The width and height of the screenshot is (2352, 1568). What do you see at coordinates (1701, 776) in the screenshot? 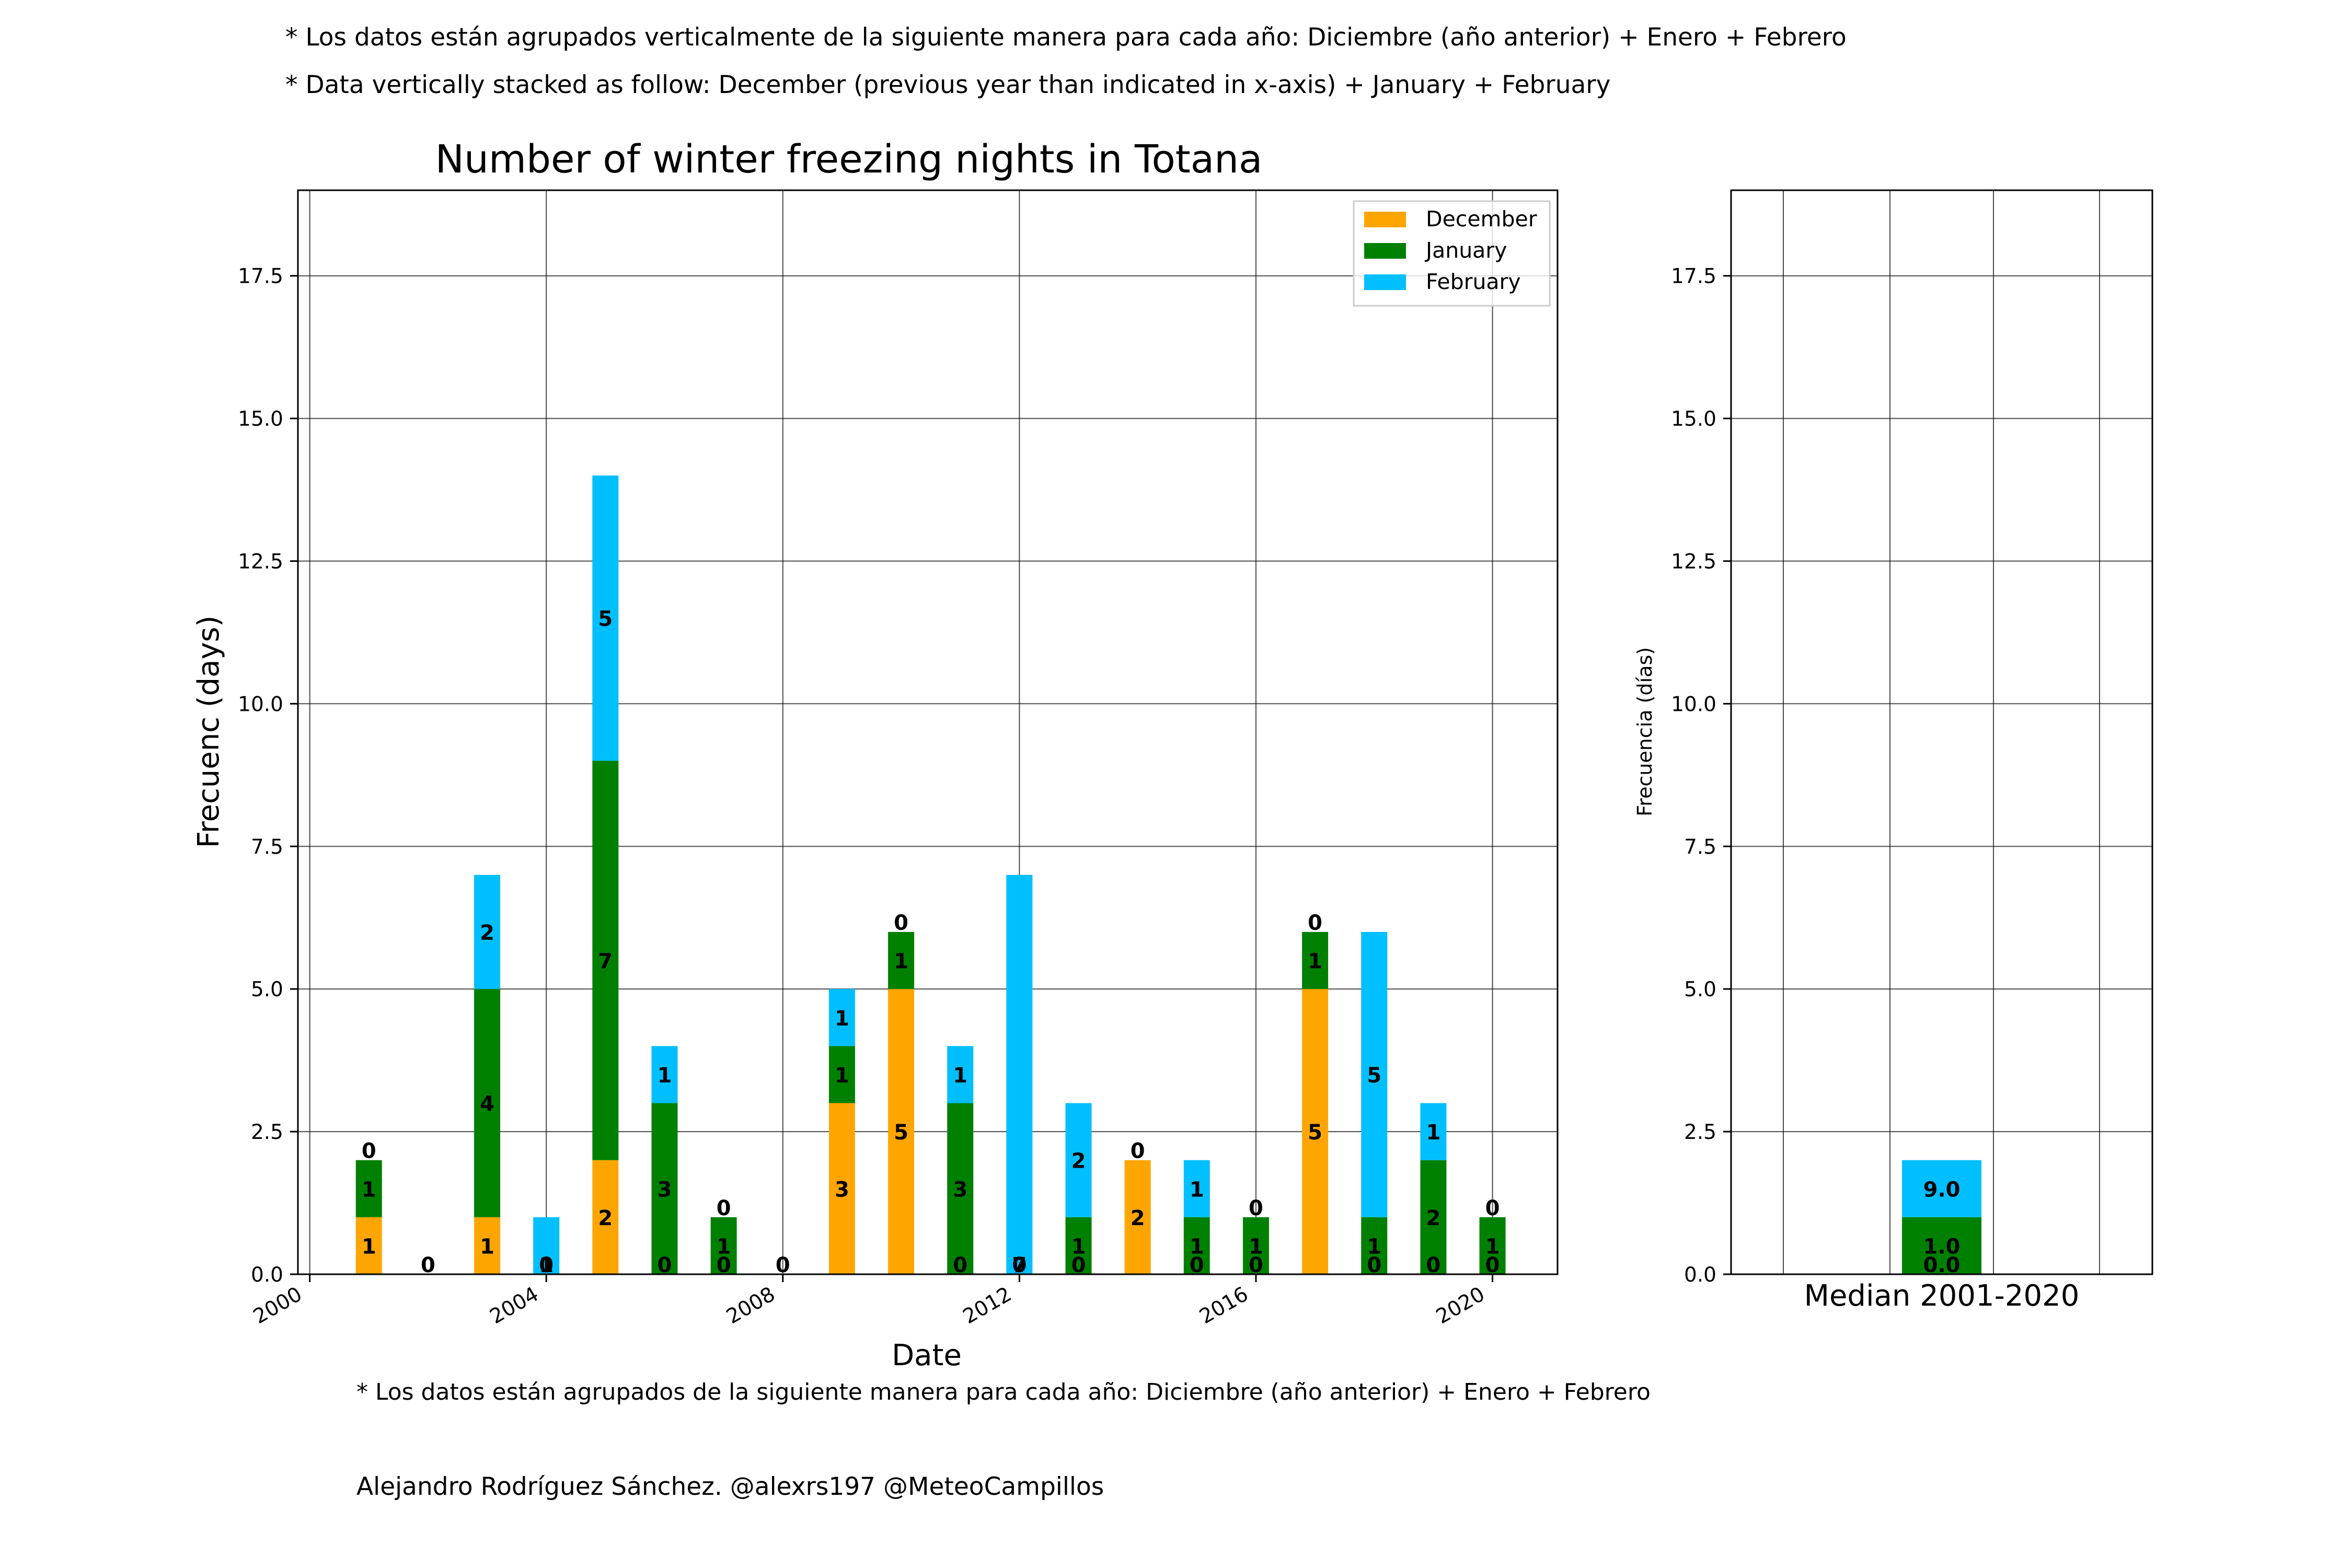
I see `median-y-ticks: 0.0 2.5 5.0 7.5 10.0 12.5 15.0 17.5` at bounding box center [1701, 776].